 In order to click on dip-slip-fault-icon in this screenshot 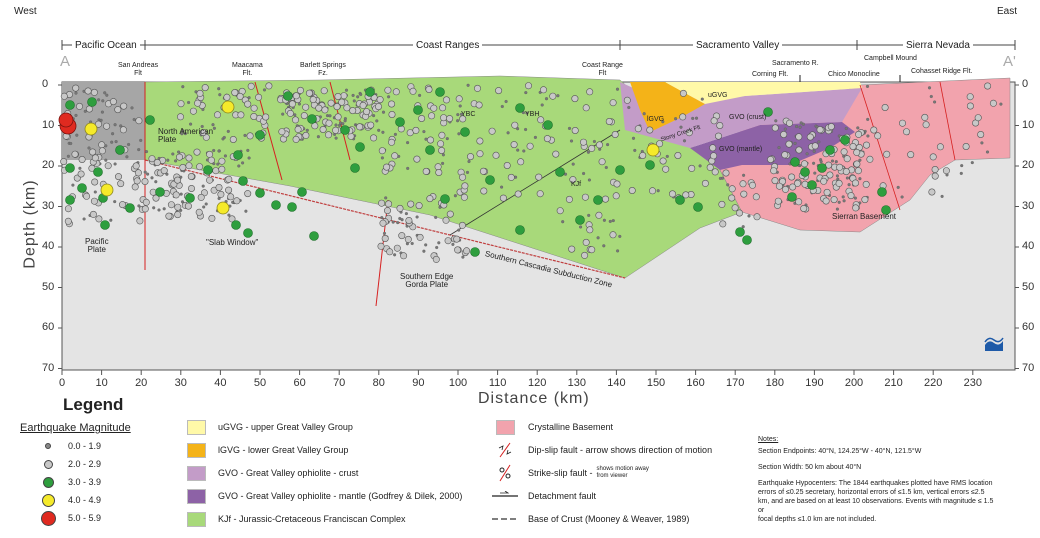, I will do `click(505, 450)`.